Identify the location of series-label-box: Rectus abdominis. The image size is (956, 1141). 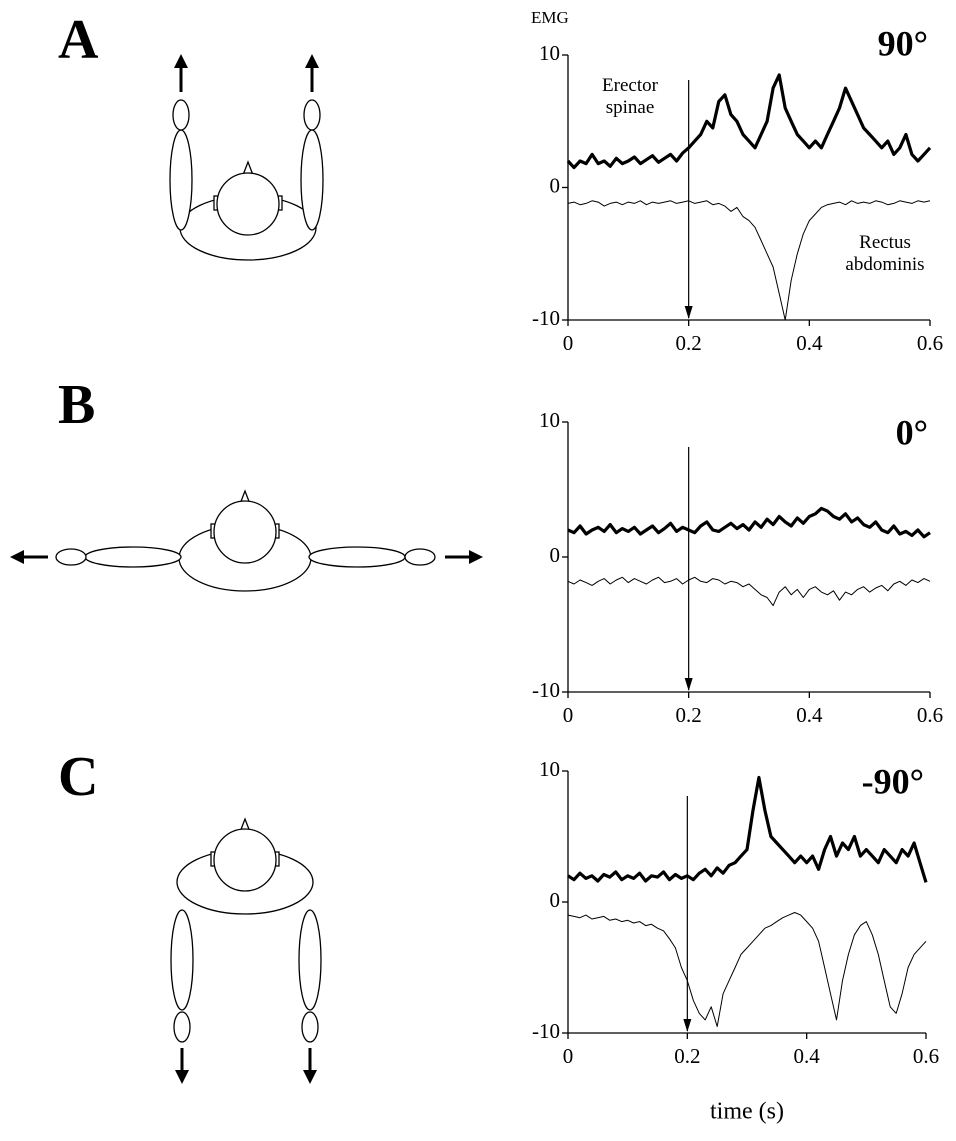
(885, 253).